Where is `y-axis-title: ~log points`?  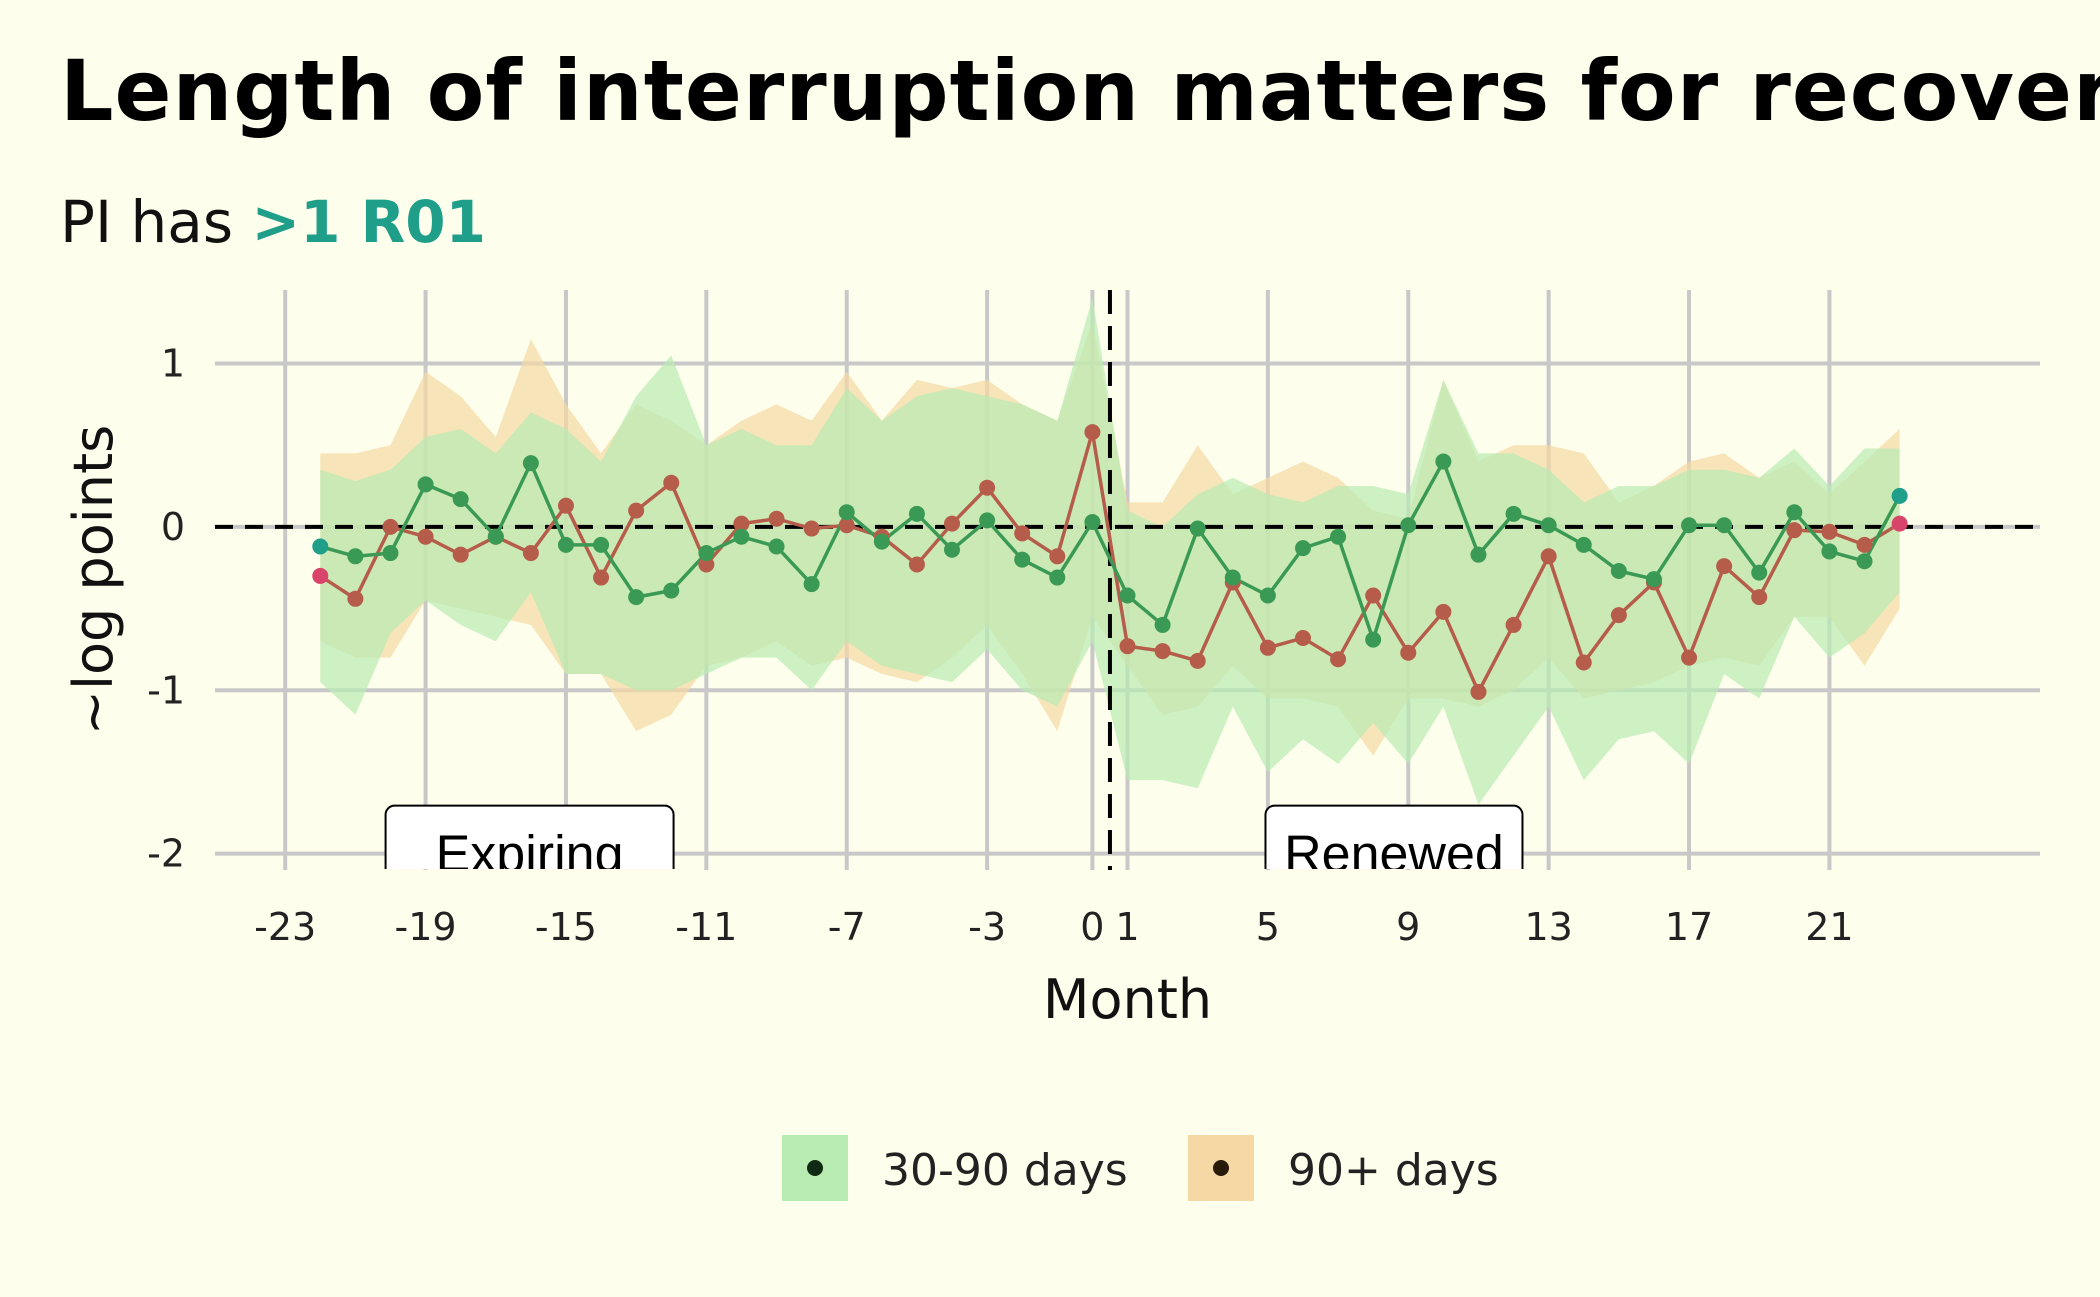 y-axis-title: ~log points is located at coordinates (93, 580).